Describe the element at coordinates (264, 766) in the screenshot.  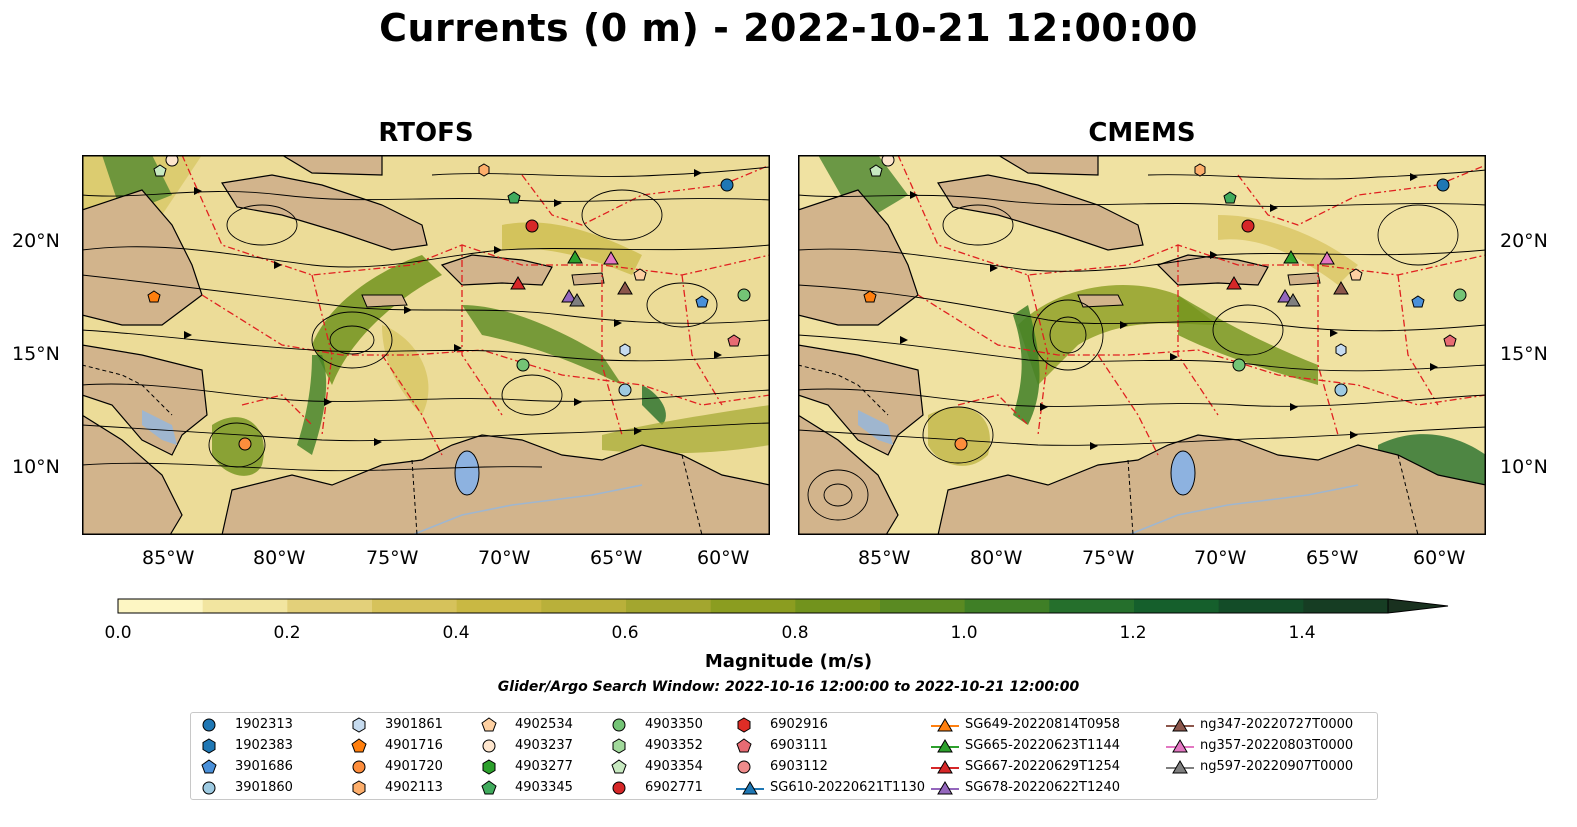
I see `legend-item-label: 3901686` at that location.